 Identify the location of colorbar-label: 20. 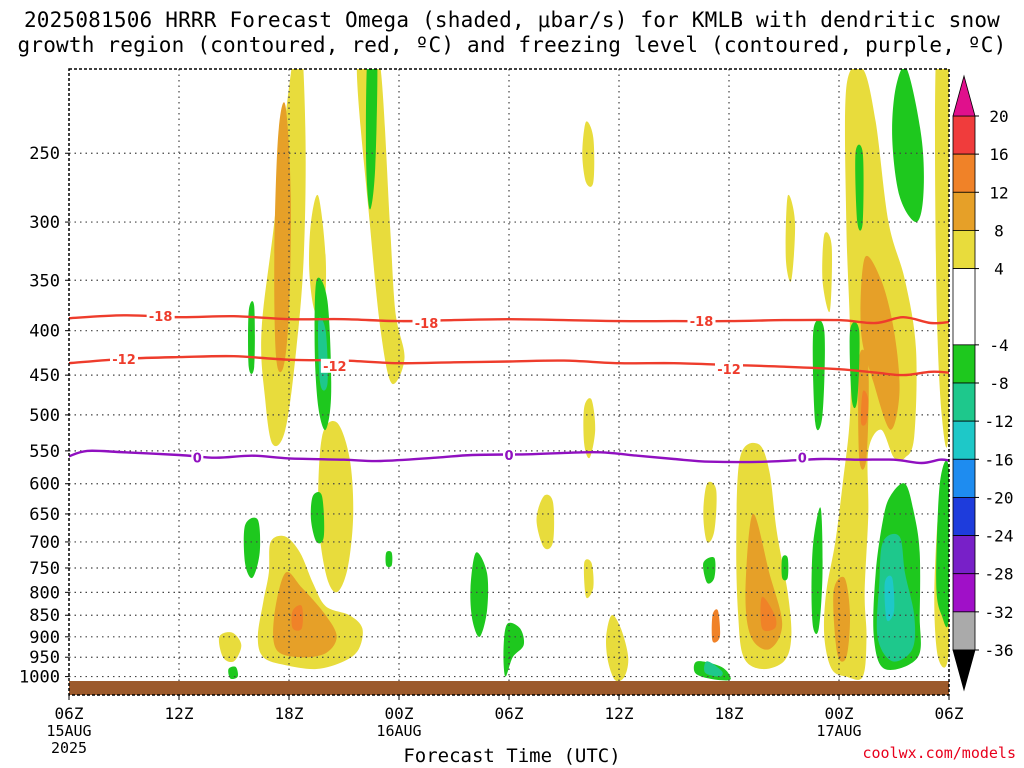
(998, 116).